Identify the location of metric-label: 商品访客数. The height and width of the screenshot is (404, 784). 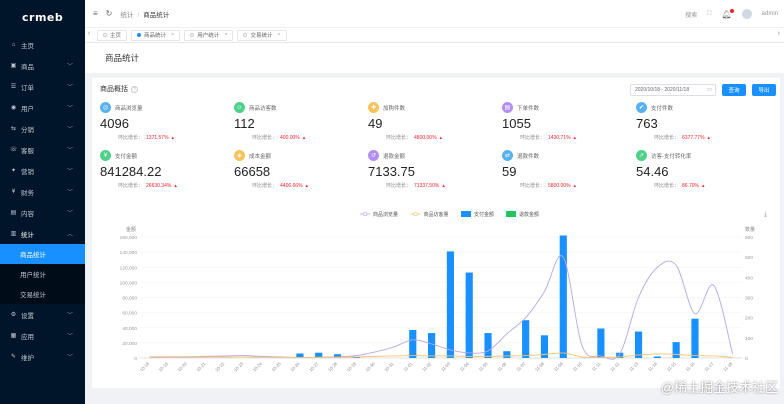
(263, 109).